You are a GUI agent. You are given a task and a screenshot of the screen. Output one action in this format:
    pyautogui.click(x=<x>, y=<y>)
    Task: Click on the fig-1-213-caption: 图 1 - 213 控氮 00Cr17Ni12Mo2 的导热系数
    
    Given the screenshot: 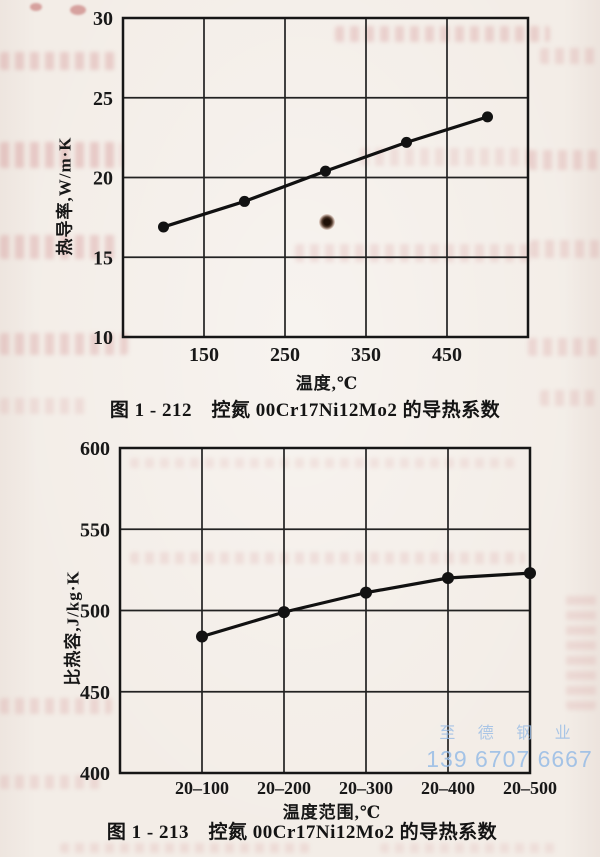 What is the action you would take?
    pyautogui.click(x=302, y=832)
    